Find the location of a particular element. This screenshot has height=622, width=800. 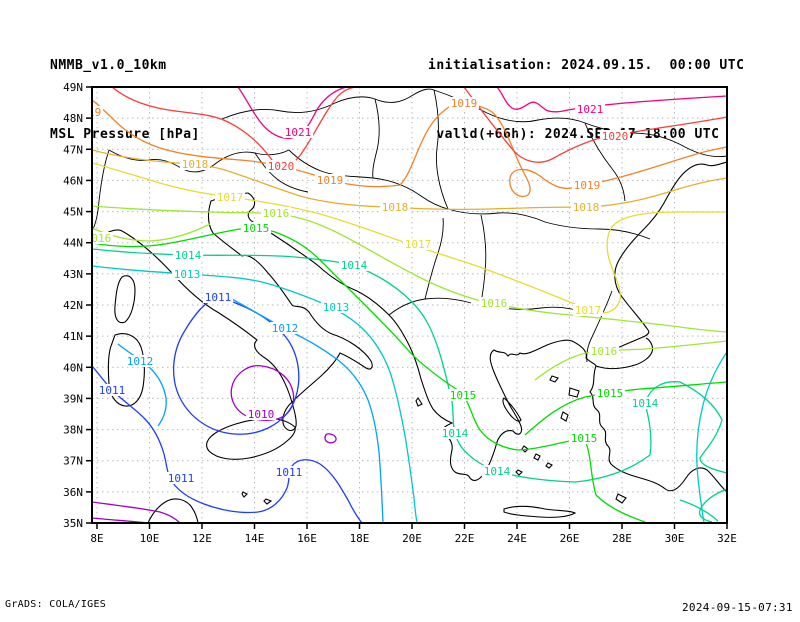

lat-label: 48N is located at coordinates (73, 118).